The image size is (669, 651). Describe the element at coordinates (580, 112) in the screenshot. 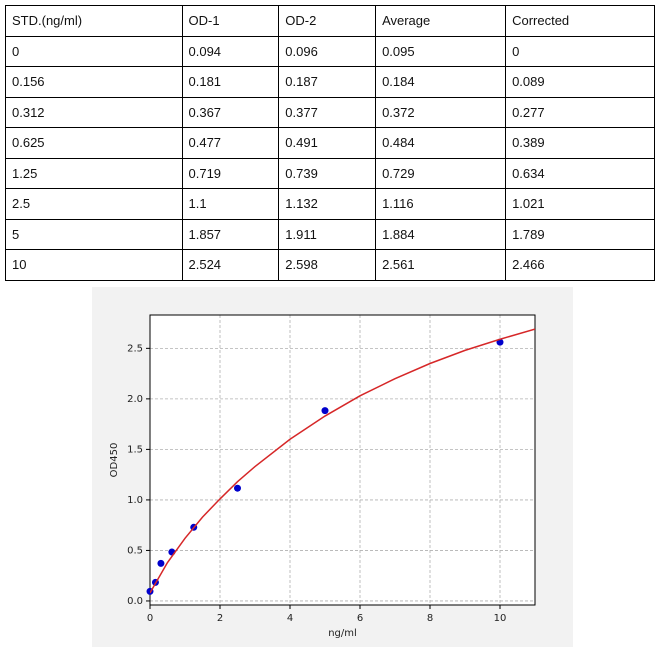

I see `table-cell: 0.277` at that location.